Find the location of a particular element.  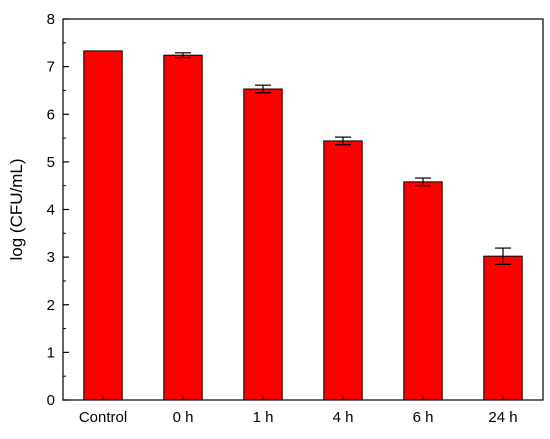

y-tick-label: 5 is located at coordinates (51, 162).